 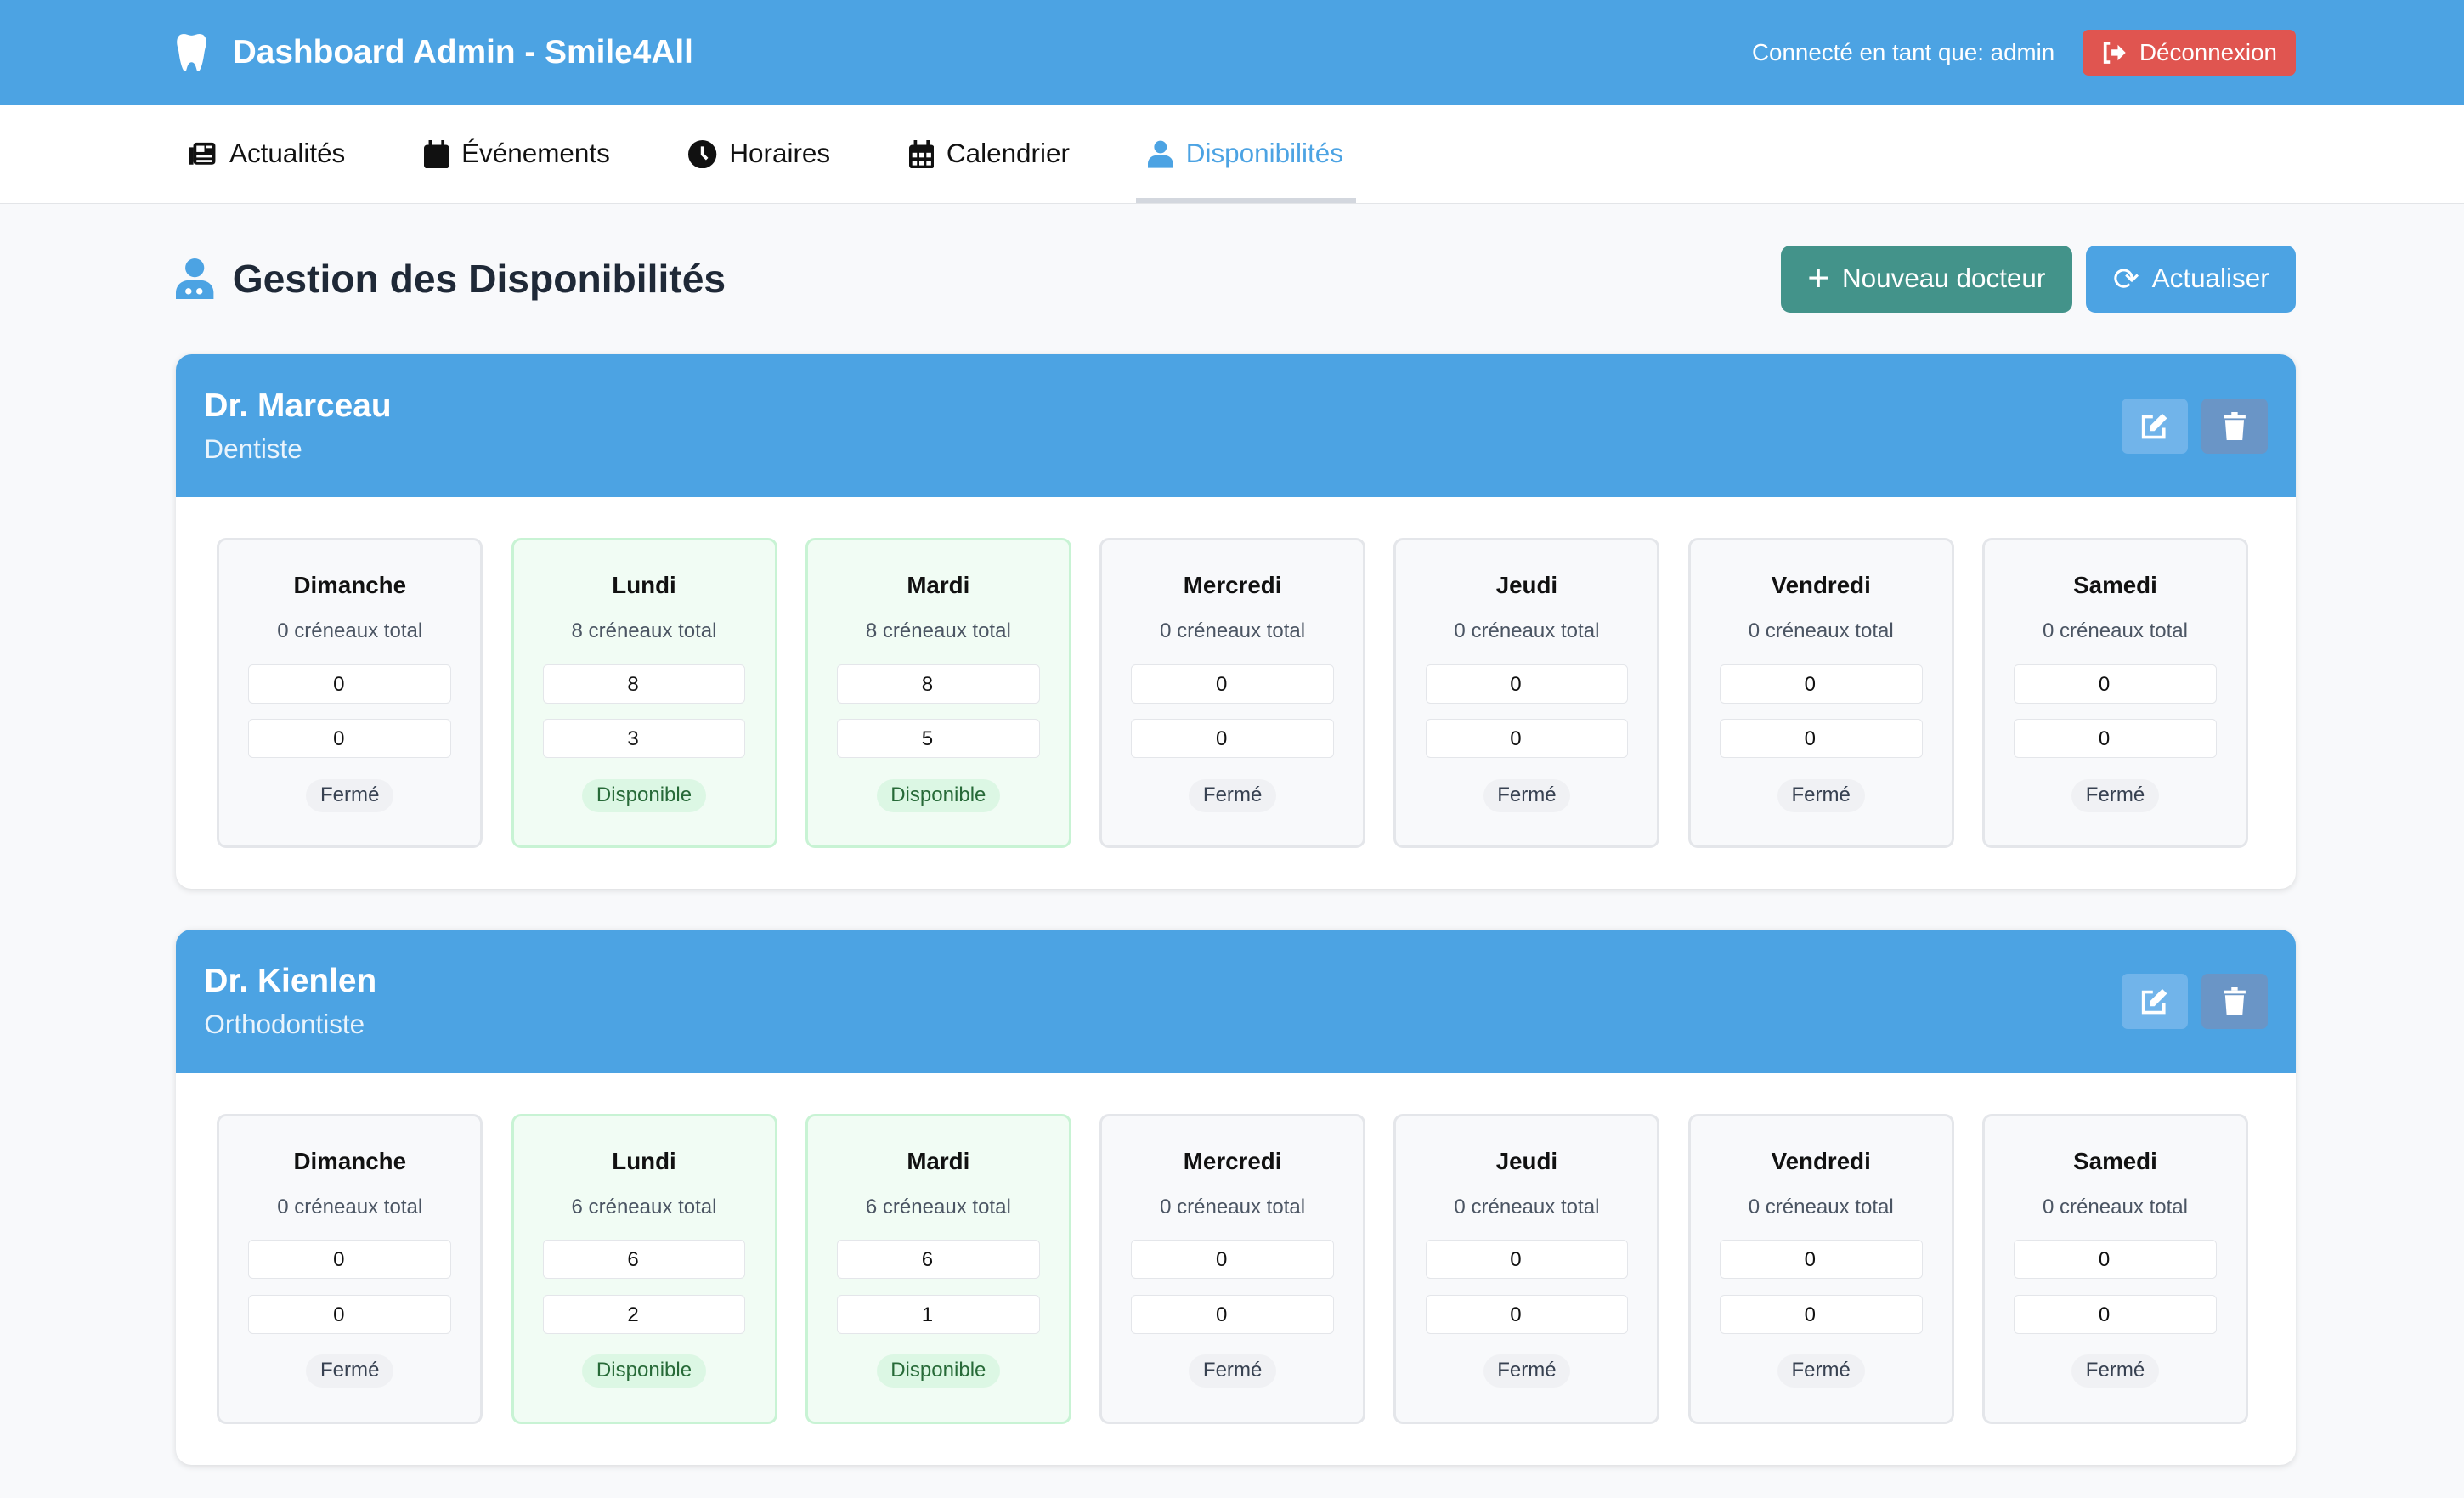 I want to click on edit-icon, so click(x=2154, y=426).